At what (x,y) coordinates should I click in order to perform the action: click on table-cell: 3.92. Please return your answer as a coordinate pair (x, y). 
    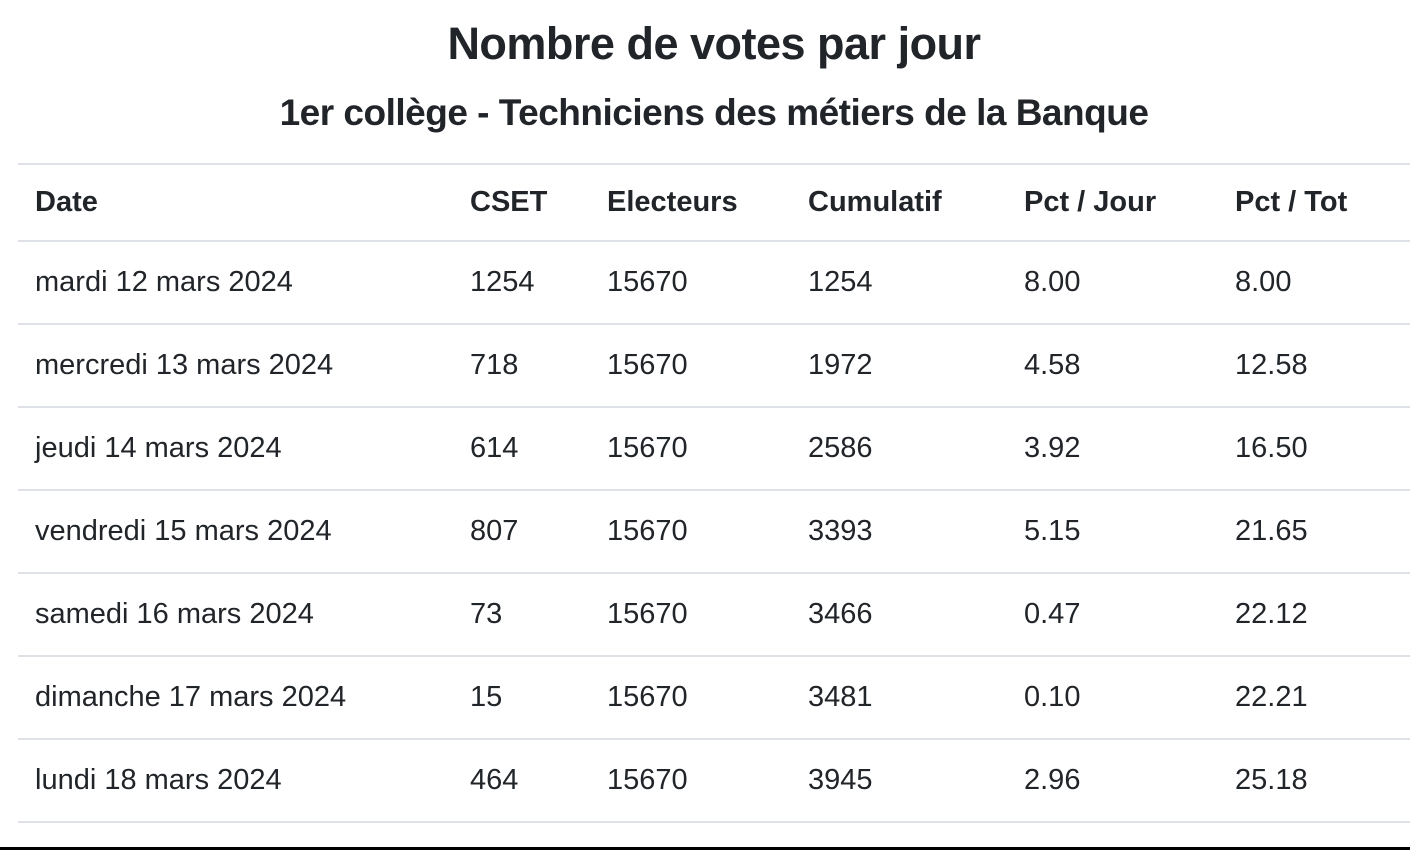
    Looking at the image, I should click on (1112, 449).